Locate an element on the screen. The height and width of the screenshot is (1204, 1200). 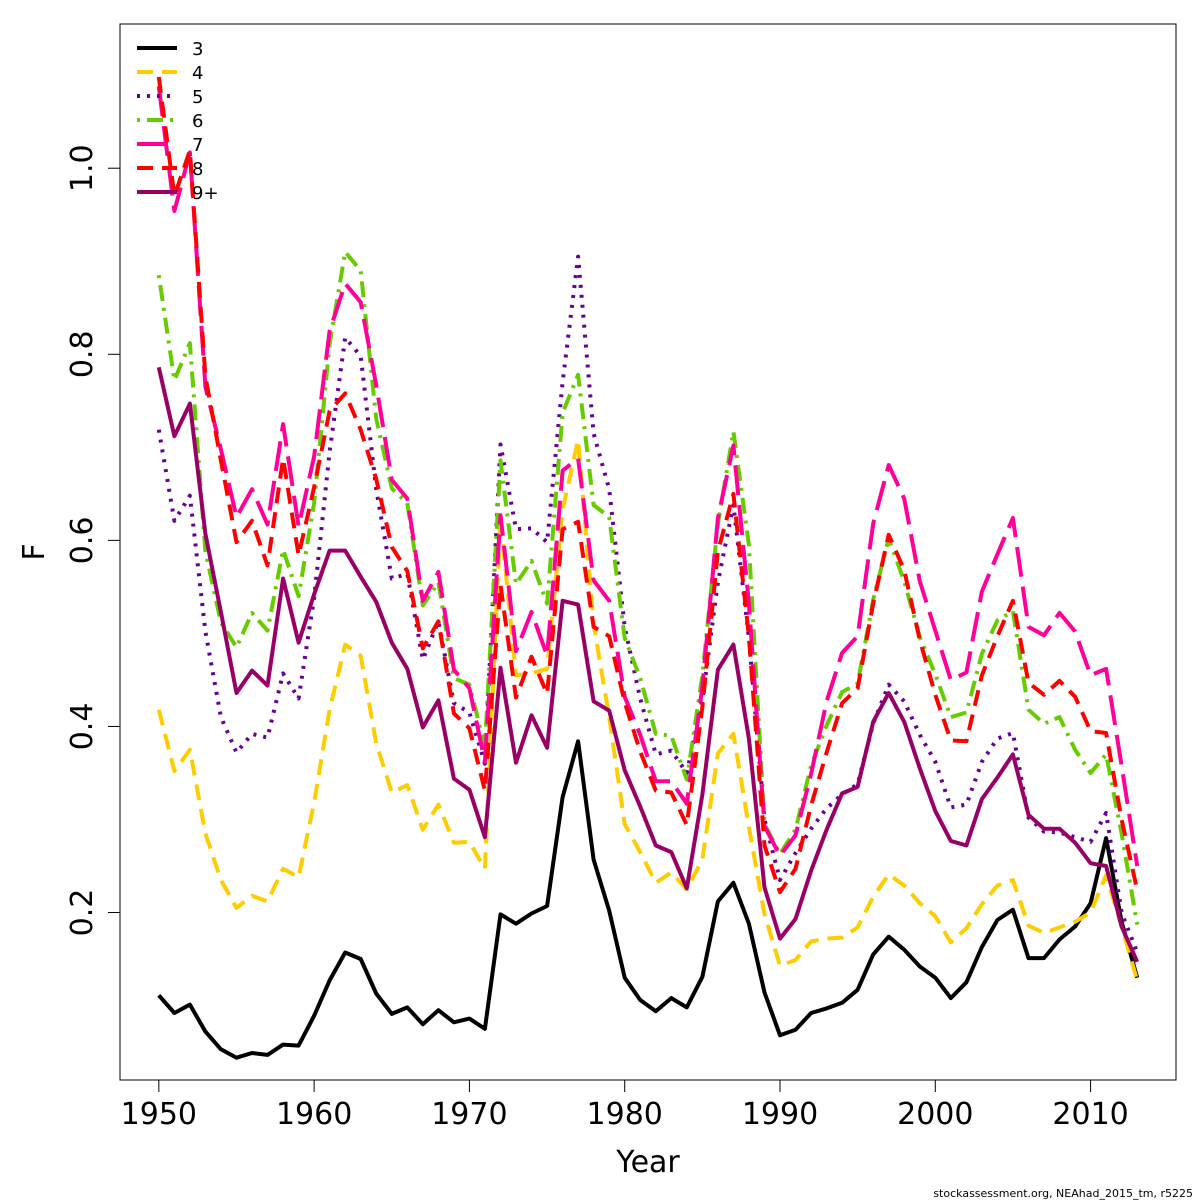
x-tick-label: 1970 is located at coordinates (469, 1114).